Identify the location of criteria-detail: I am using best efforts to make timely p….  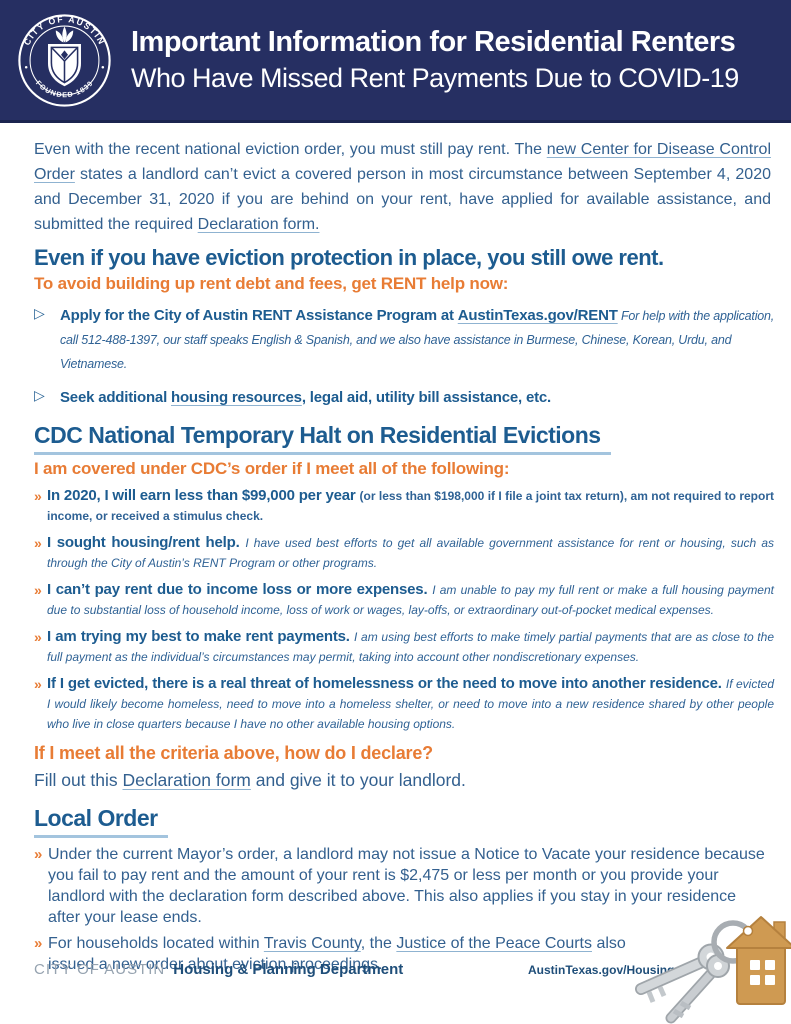
(410, 647).